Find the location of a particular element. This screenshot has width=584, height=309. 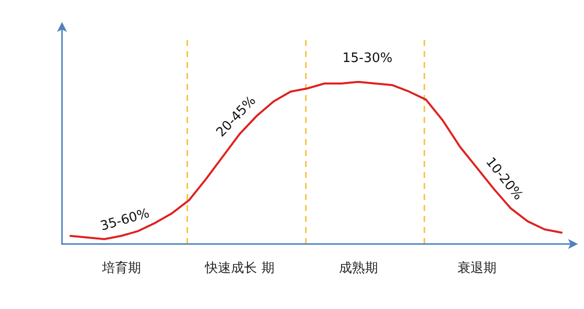

x-tick-label: 衰退期 is located at coordinates (476, 268).